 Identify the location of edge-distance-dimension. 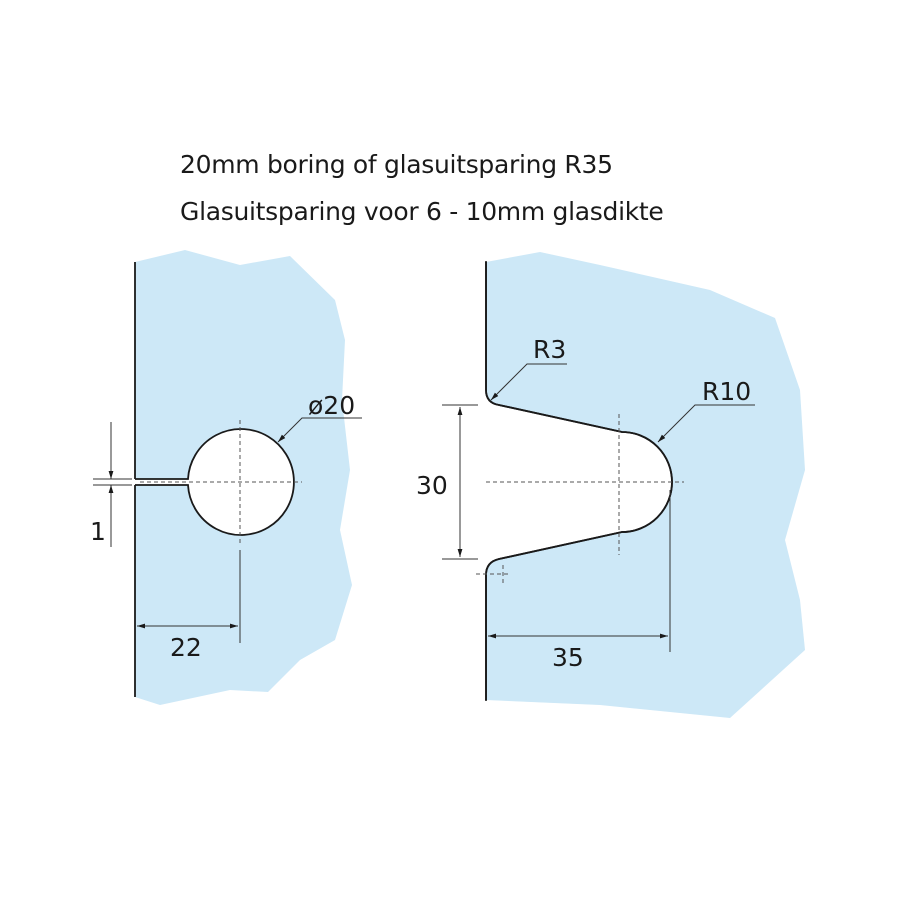
(189, 596).